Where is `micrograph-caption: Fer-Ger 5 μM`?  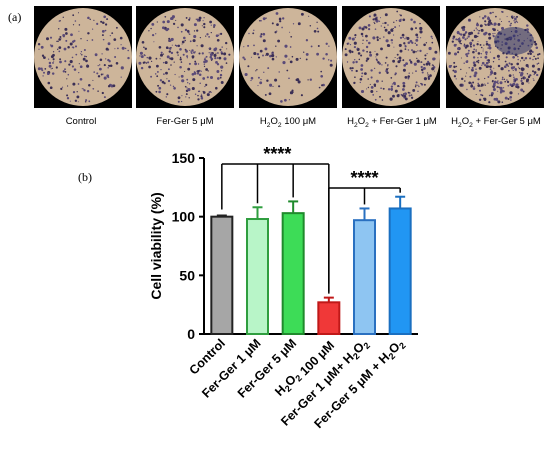
micrograph-caption: Fer-Ger 5 μM is located at coordinates (185, 121).